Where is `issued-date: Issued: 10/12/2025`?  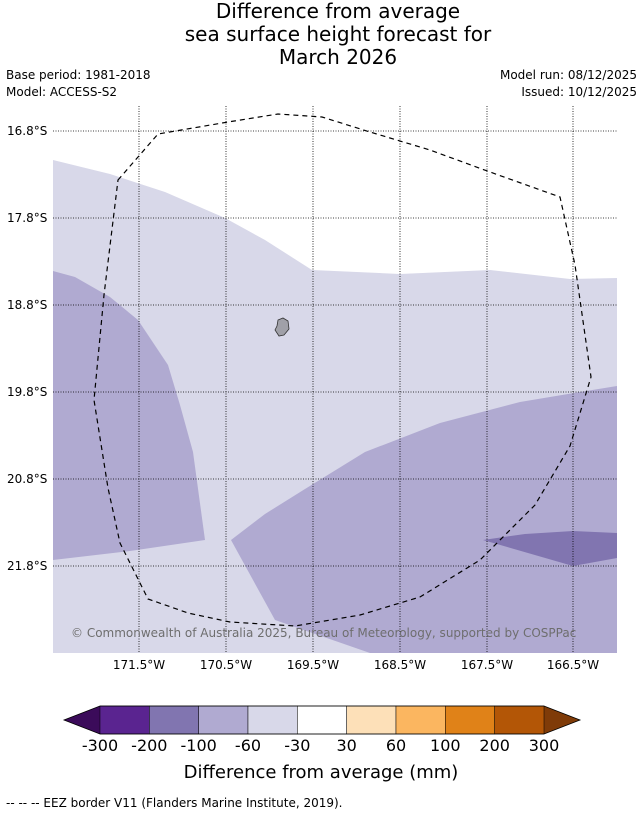 issued-date: Issued: 10/12/2025 is located at coordinates (579, 92).